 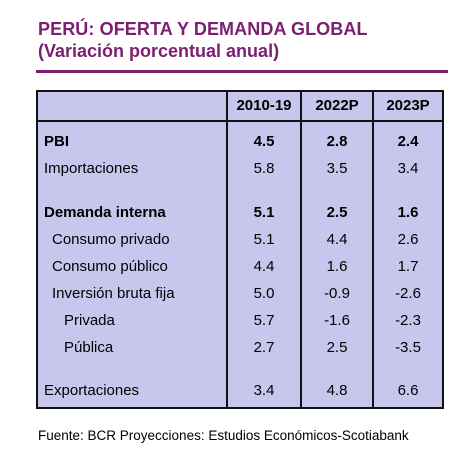 I want to click on row-label: Privada, so click(x=89, y=320).